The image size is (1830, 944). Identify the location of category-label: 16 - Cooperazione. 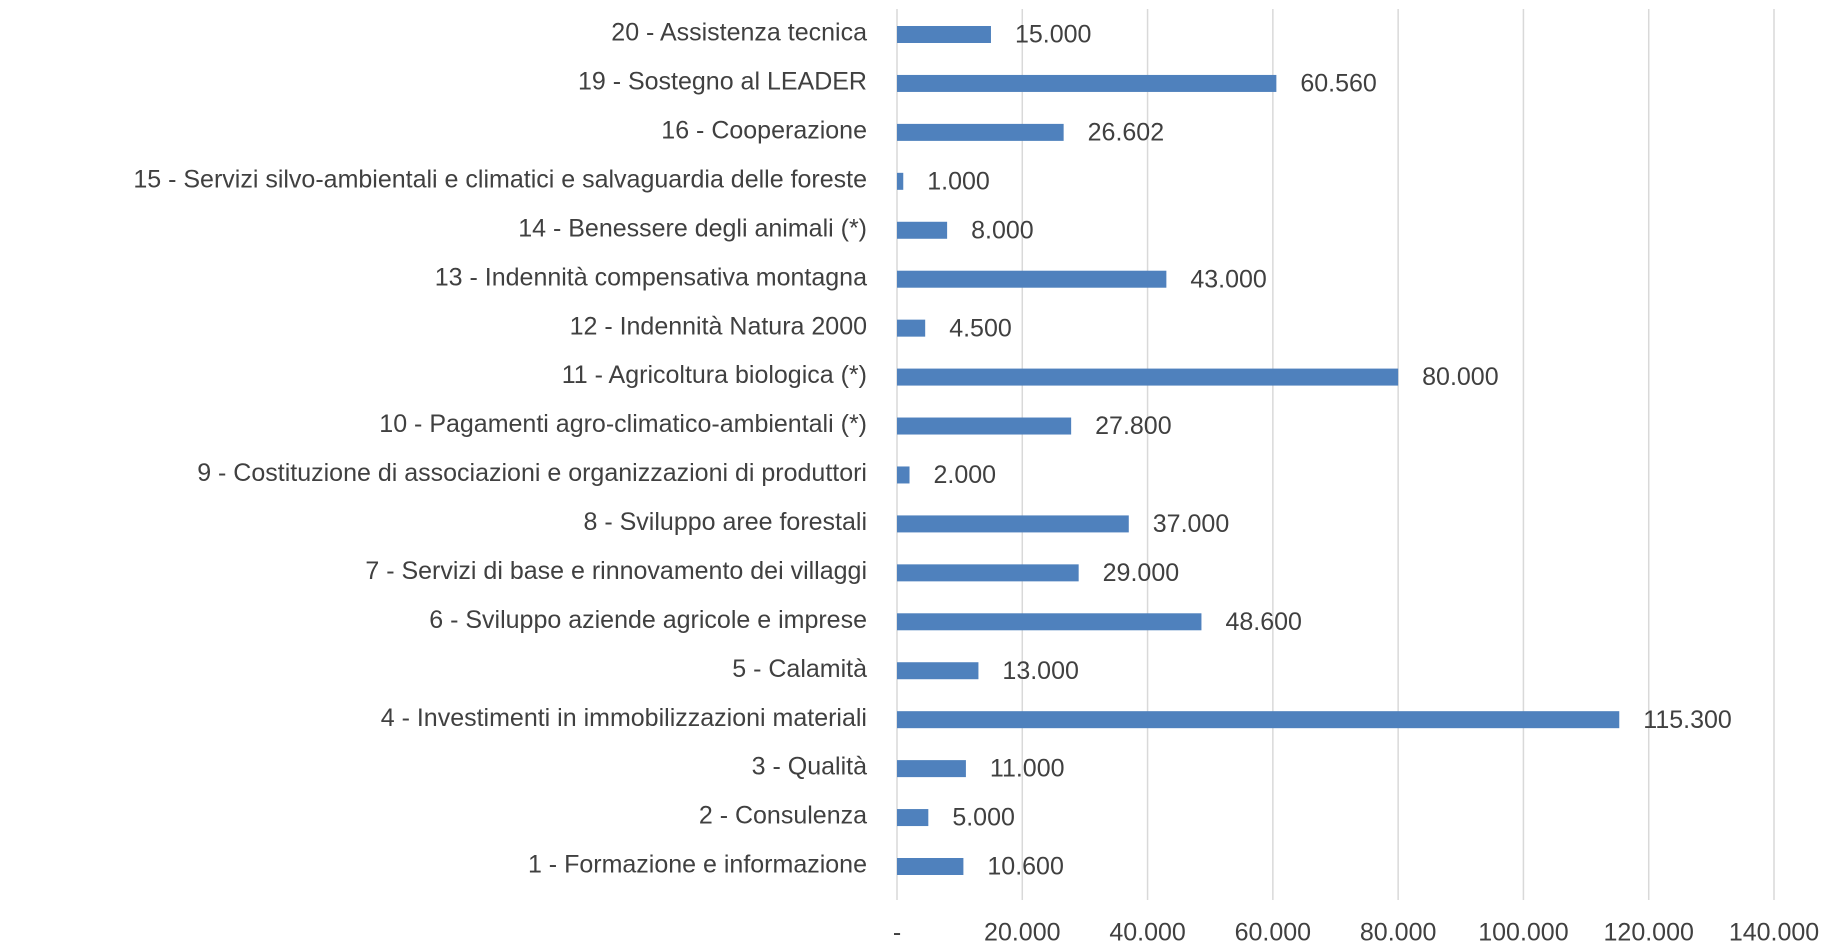
(764, 130).